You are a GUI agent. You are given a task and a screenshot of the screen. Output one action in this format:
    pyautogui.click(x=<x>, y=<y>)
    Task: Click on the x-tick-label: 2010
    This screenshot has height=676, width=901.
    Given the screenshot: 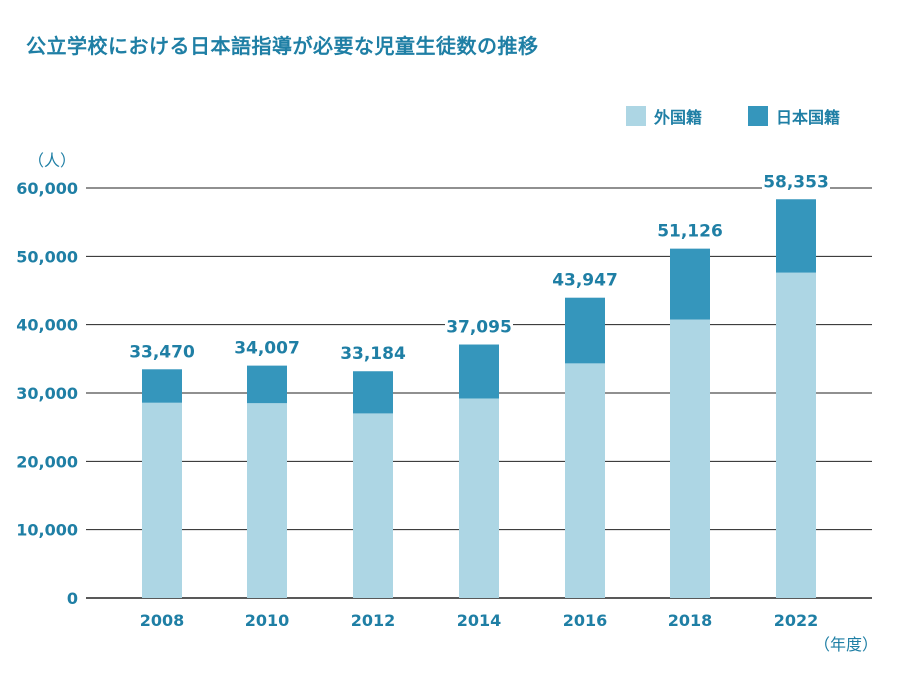 What is the action you would take?
    pyautogui.click(x=267, y=620)
    